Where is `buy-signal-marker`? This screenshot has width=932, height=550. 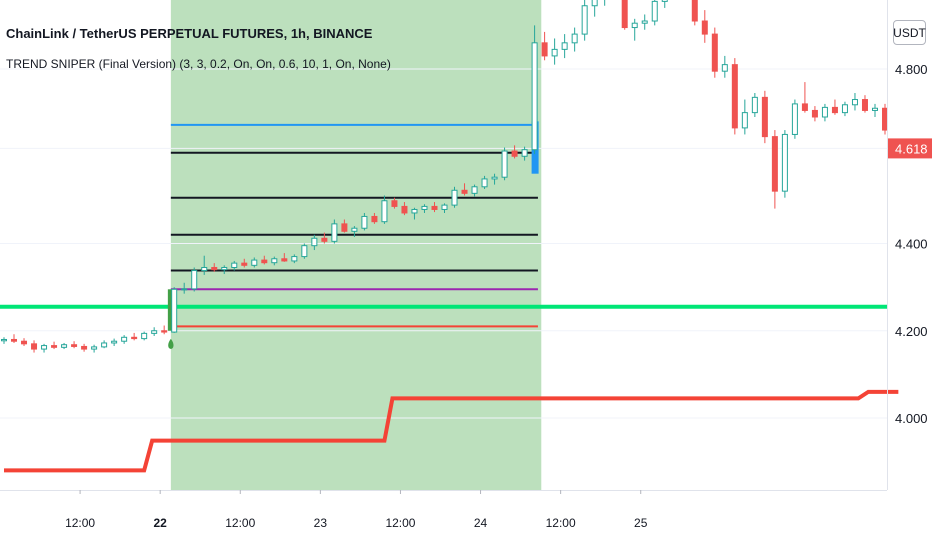 buy-signal-marker is located at coordinates (171, 343).